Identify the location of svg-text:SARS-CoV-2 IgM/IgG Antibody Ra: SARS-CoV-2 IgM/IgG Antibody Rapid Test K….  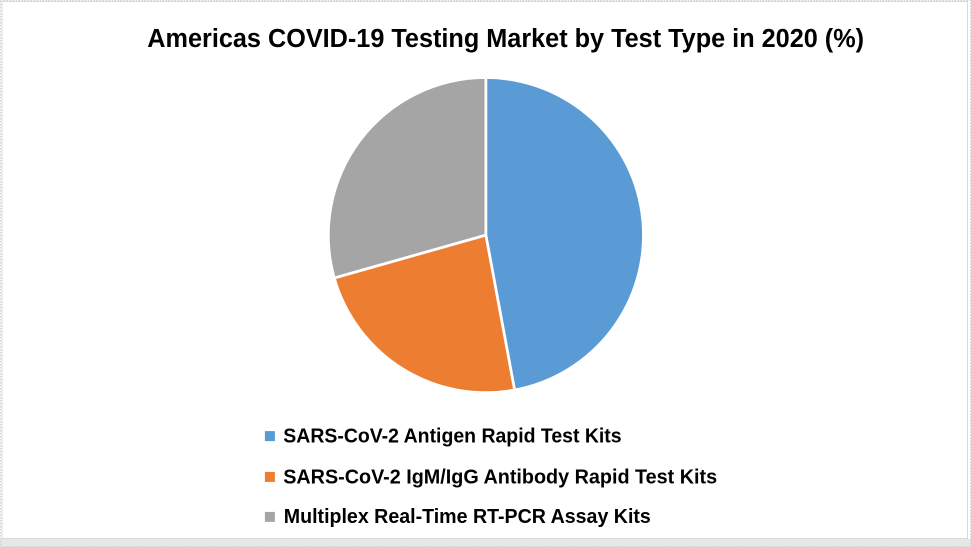
(500, 477).